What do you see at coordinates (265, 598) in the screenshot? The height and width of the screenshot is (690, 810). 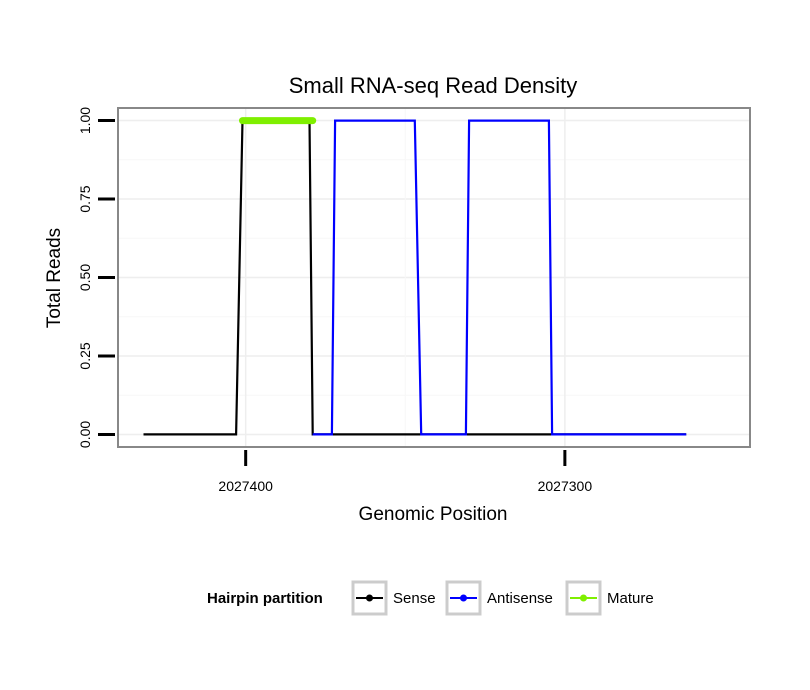 I see `legend-title: Hairpin partition` at bounding box center [265, 598].